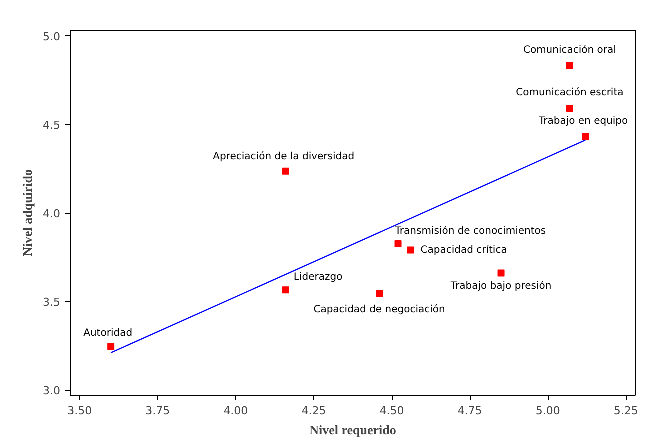  What do you see at coordinates (236, 411) in the screenshot?
I see `x-tick-label: 4.00` at bounding box center [236, 411].